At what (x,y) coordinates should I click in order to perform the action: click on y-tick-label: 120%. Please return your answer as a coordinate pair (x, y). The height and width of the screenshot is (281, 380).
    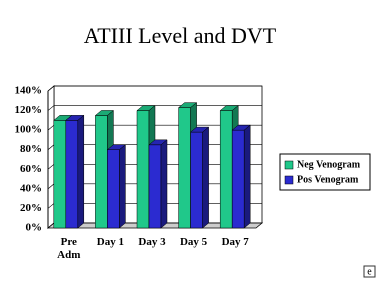
    Looking at the image, I should click on (29, 110).